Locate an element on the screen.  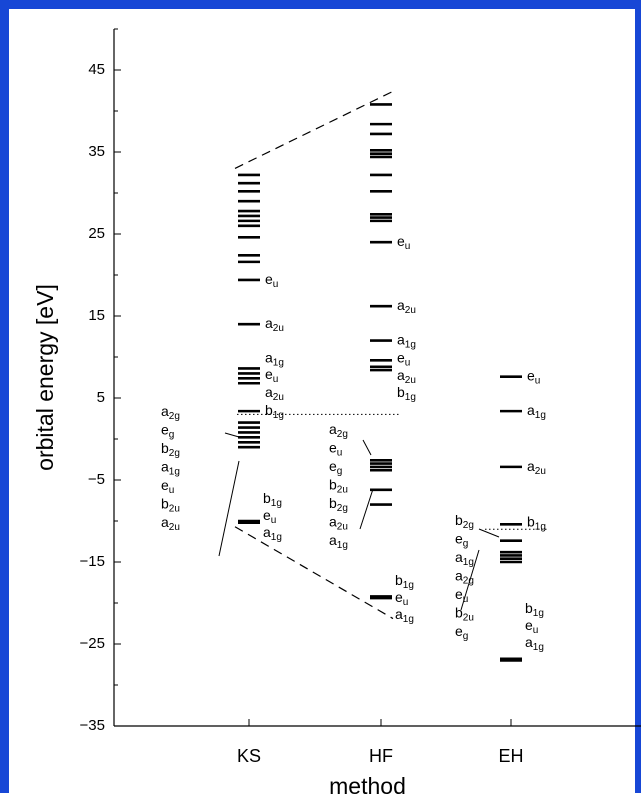
occupied-label-hf: a2g is located at coordinates (338, 430).